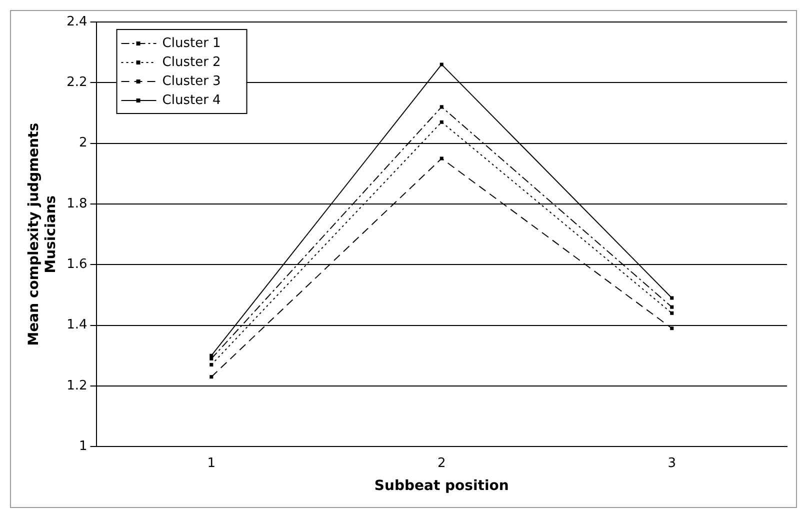 This screenshot has height=521, width=809. I want to click on y-tick-label: 2.4, so click(77, 22).